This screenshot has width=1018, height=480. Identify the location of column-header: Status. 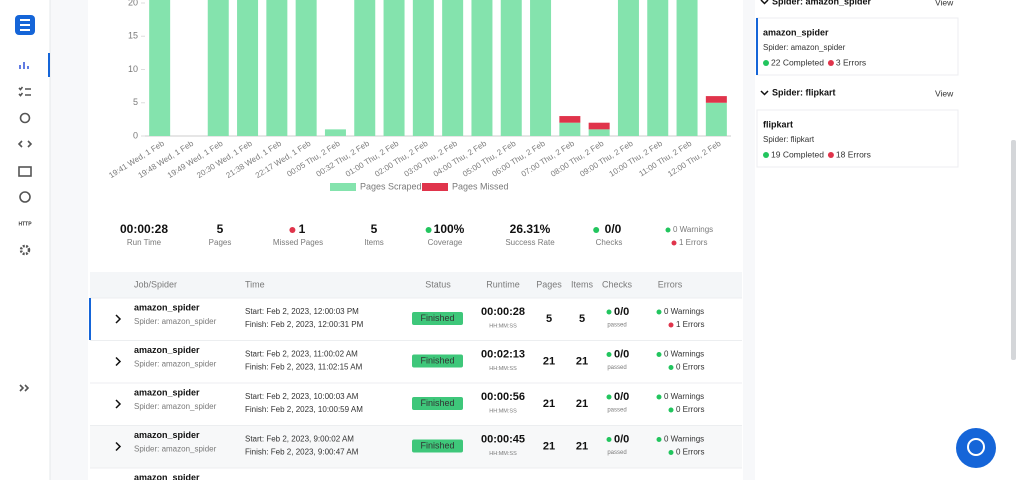
(438, 284).